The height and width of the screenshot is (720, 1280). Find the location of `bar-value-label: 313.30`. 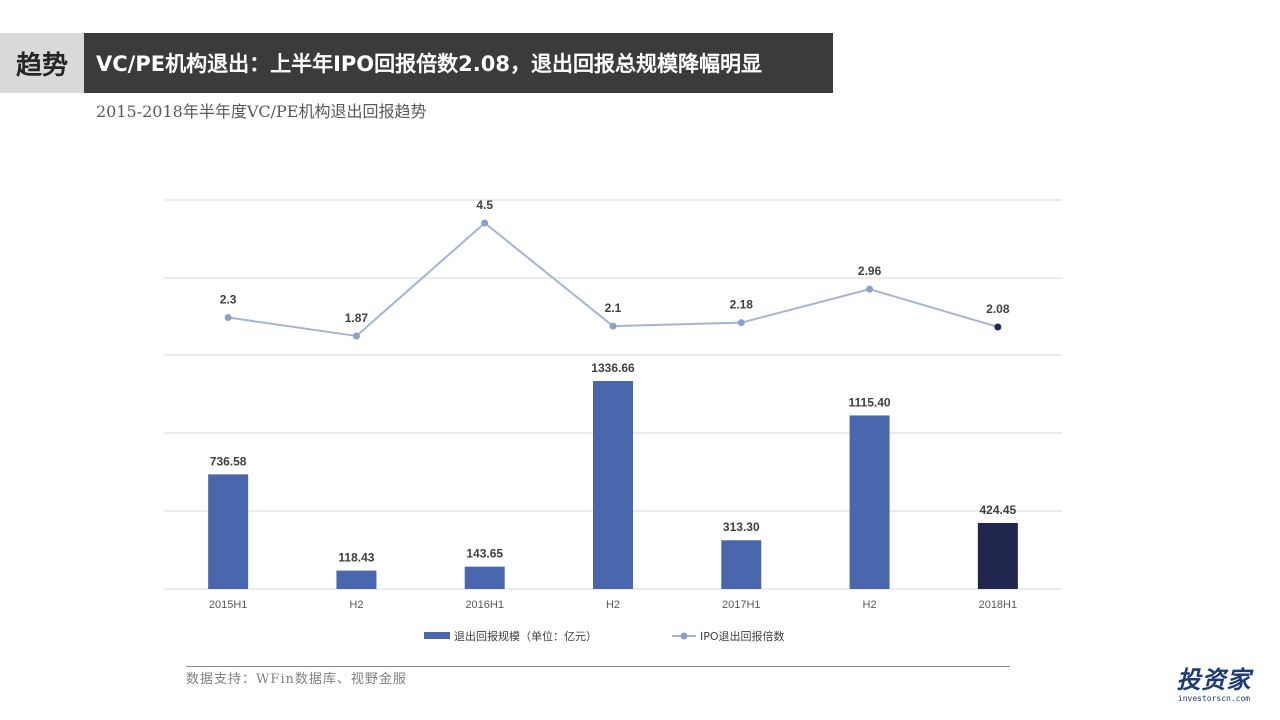

bar-value-label: 313.30 is located at coordinates (741, 527).